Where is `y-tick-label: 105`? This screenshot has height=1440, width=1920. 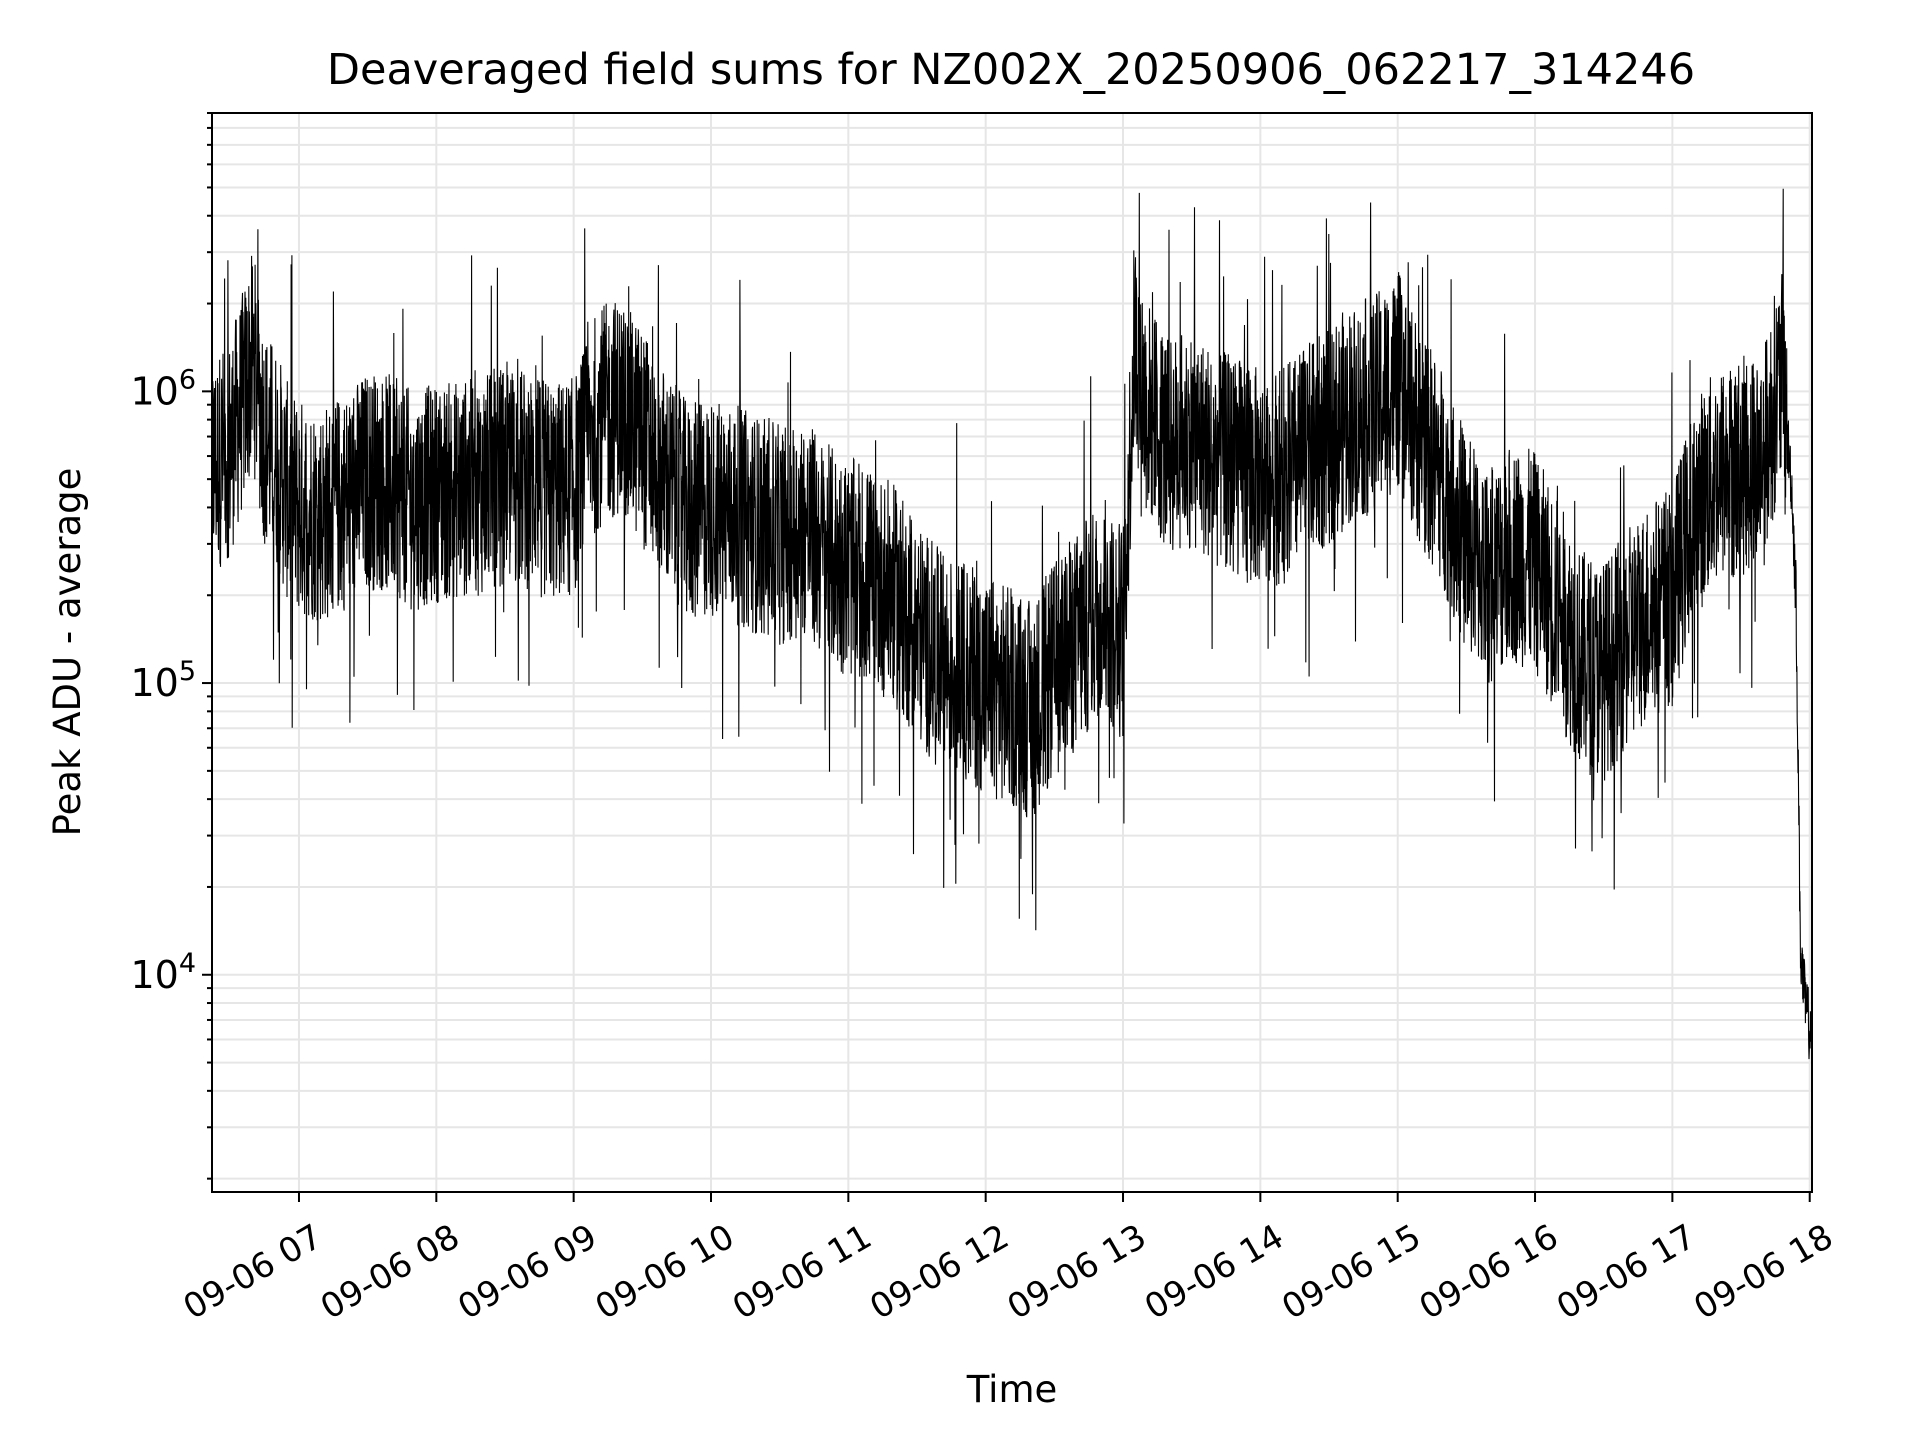 y-tick-label: 105 is located at coordinates (163, 680).